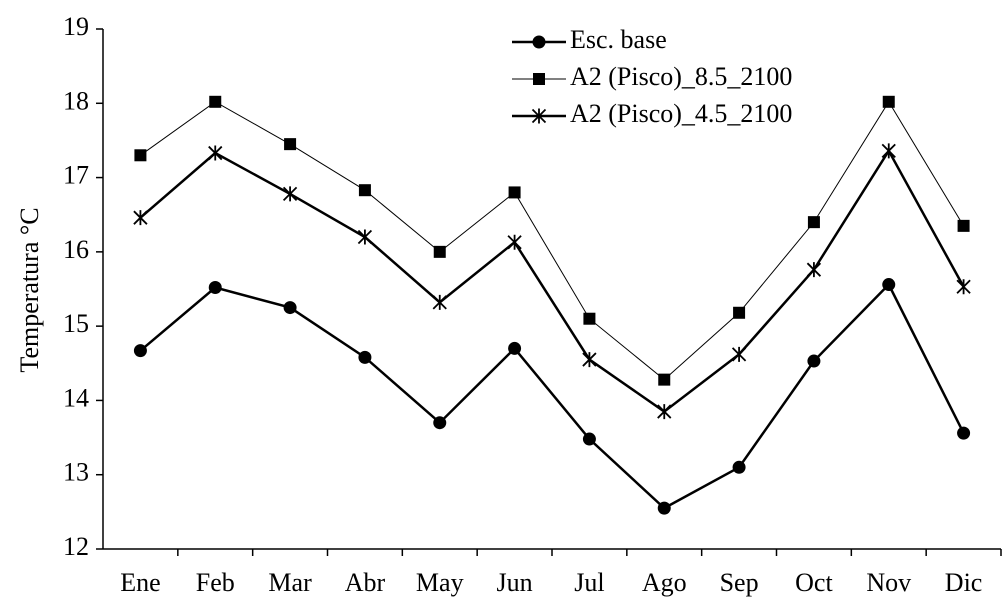 Image resolution: width=1003 pixels, height=601 pixels. Describe the element at coordinates (140, 582) in the screenshot. I see `x-tick-label: Ene` at that location.